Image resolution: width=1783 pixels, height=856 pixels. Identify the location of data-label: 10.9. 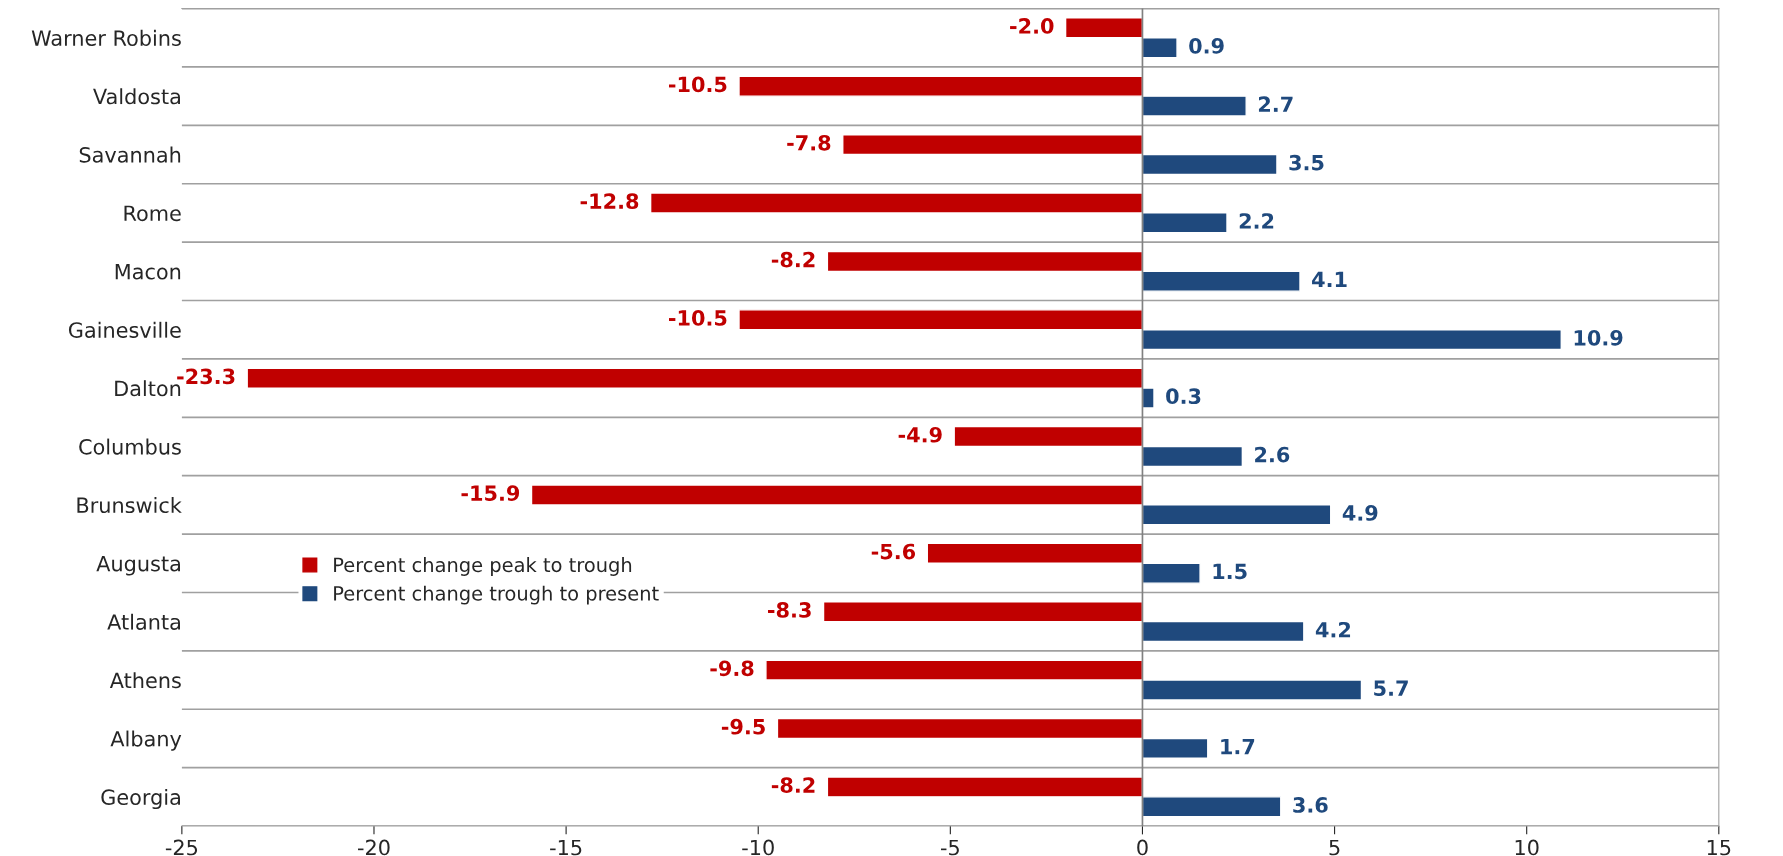
(1598, 337).